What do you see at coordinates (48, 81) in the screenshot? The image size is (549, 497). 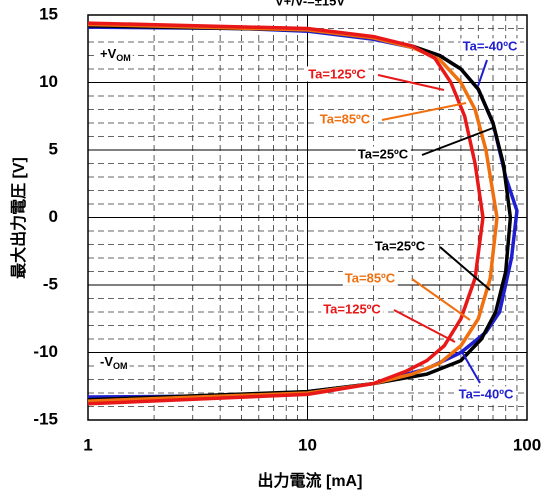 I see `y-tick-label: 10` at bounding box center [48, 81].